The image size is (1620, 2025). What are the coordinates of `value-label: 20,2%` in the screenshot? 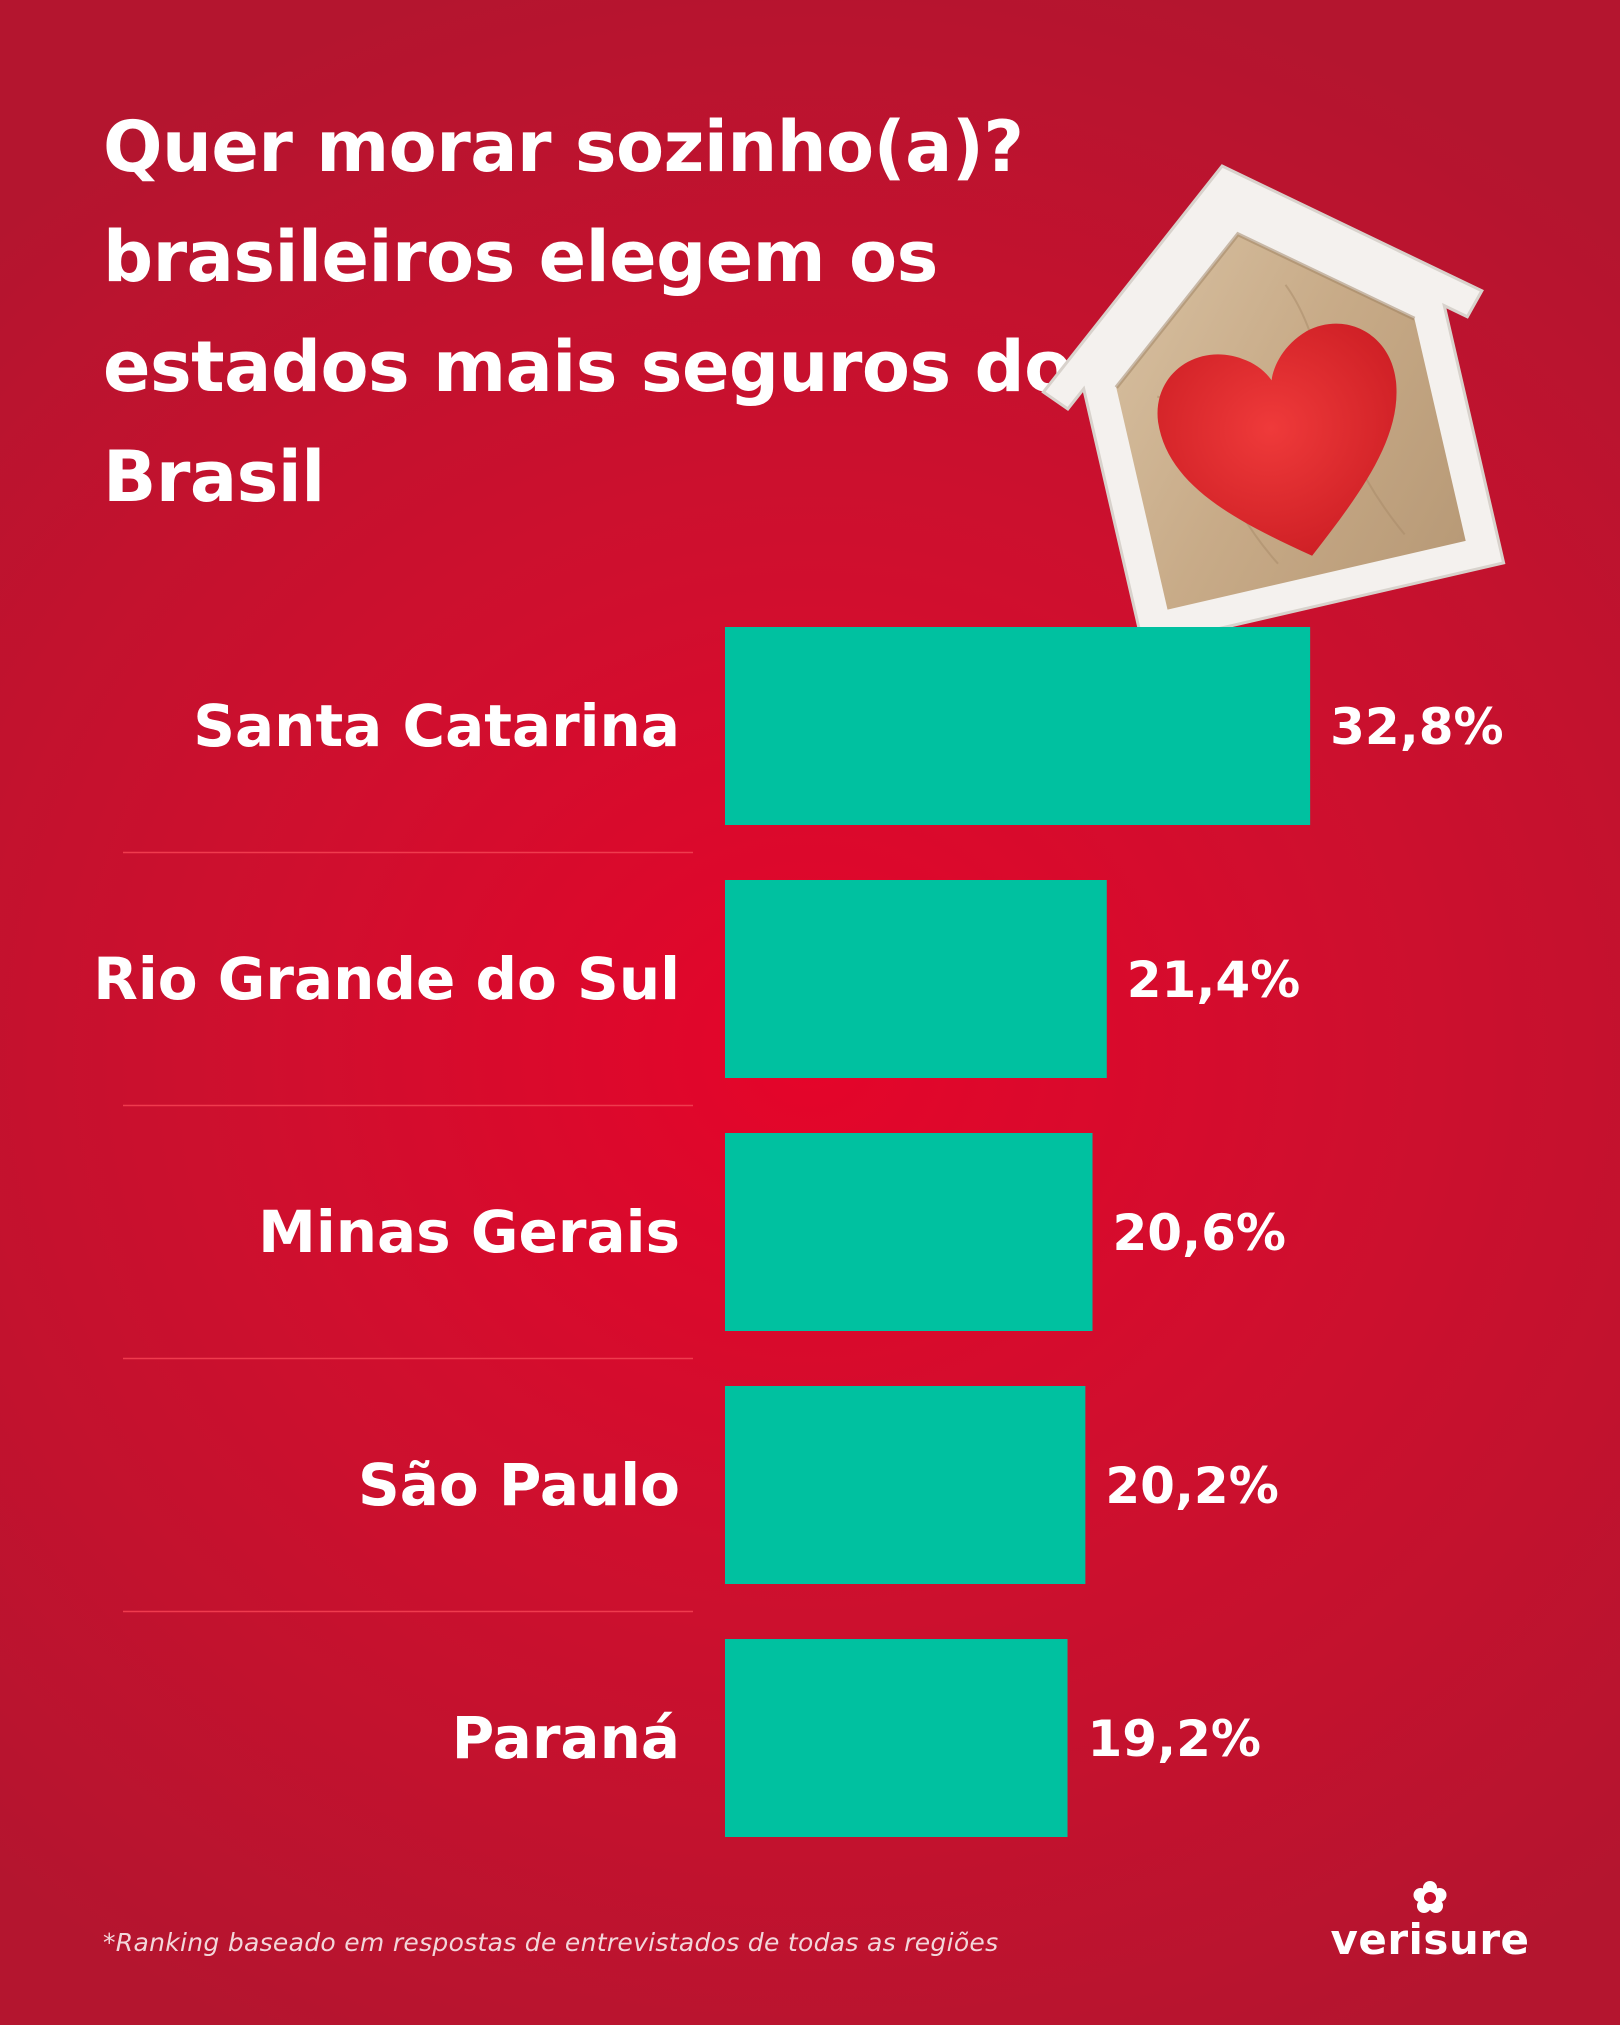 It's located at (1191, 1486).